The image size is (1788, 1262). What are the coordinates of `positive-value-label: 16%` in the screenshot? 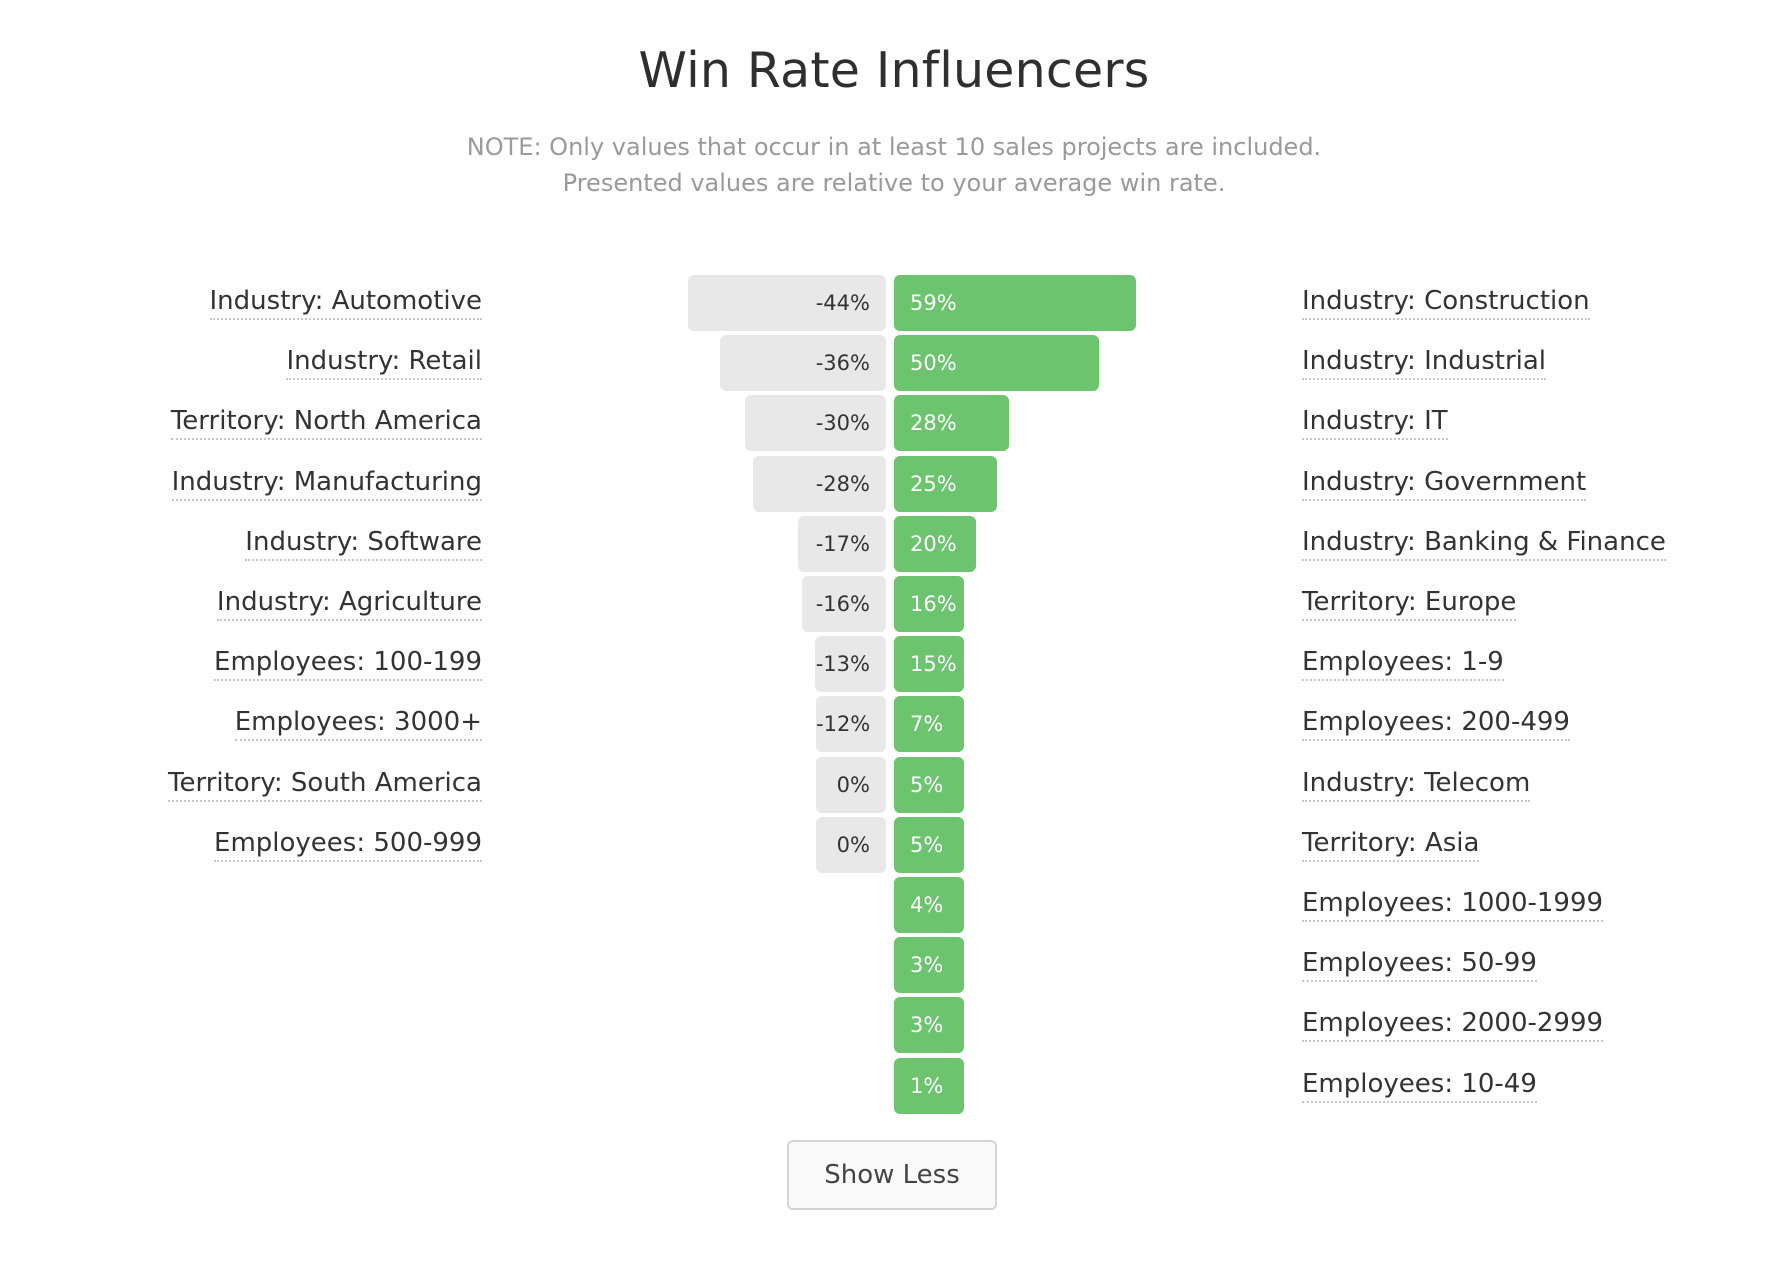 It's located at (933, 604).